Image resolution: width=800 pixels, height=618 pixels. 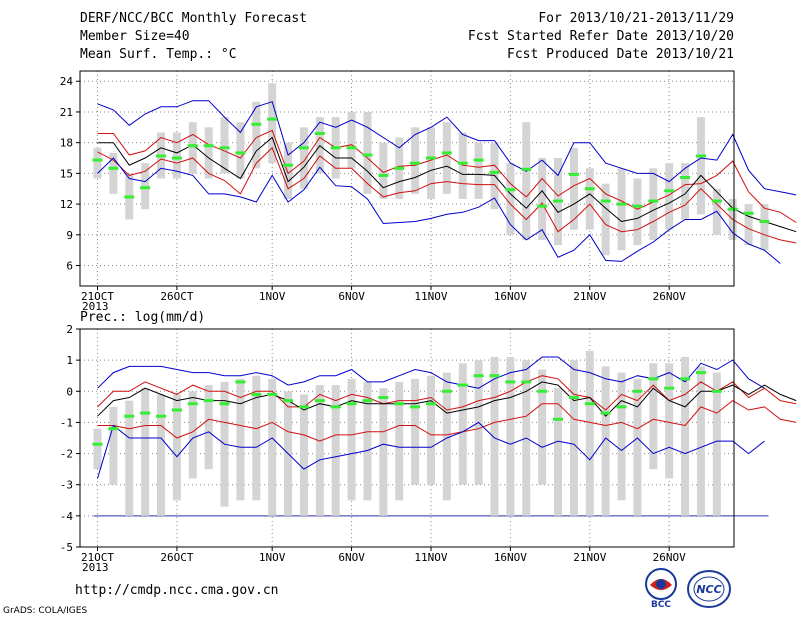 I want to click on x-tick-label: 21OCT, so click(x=97, y=557).